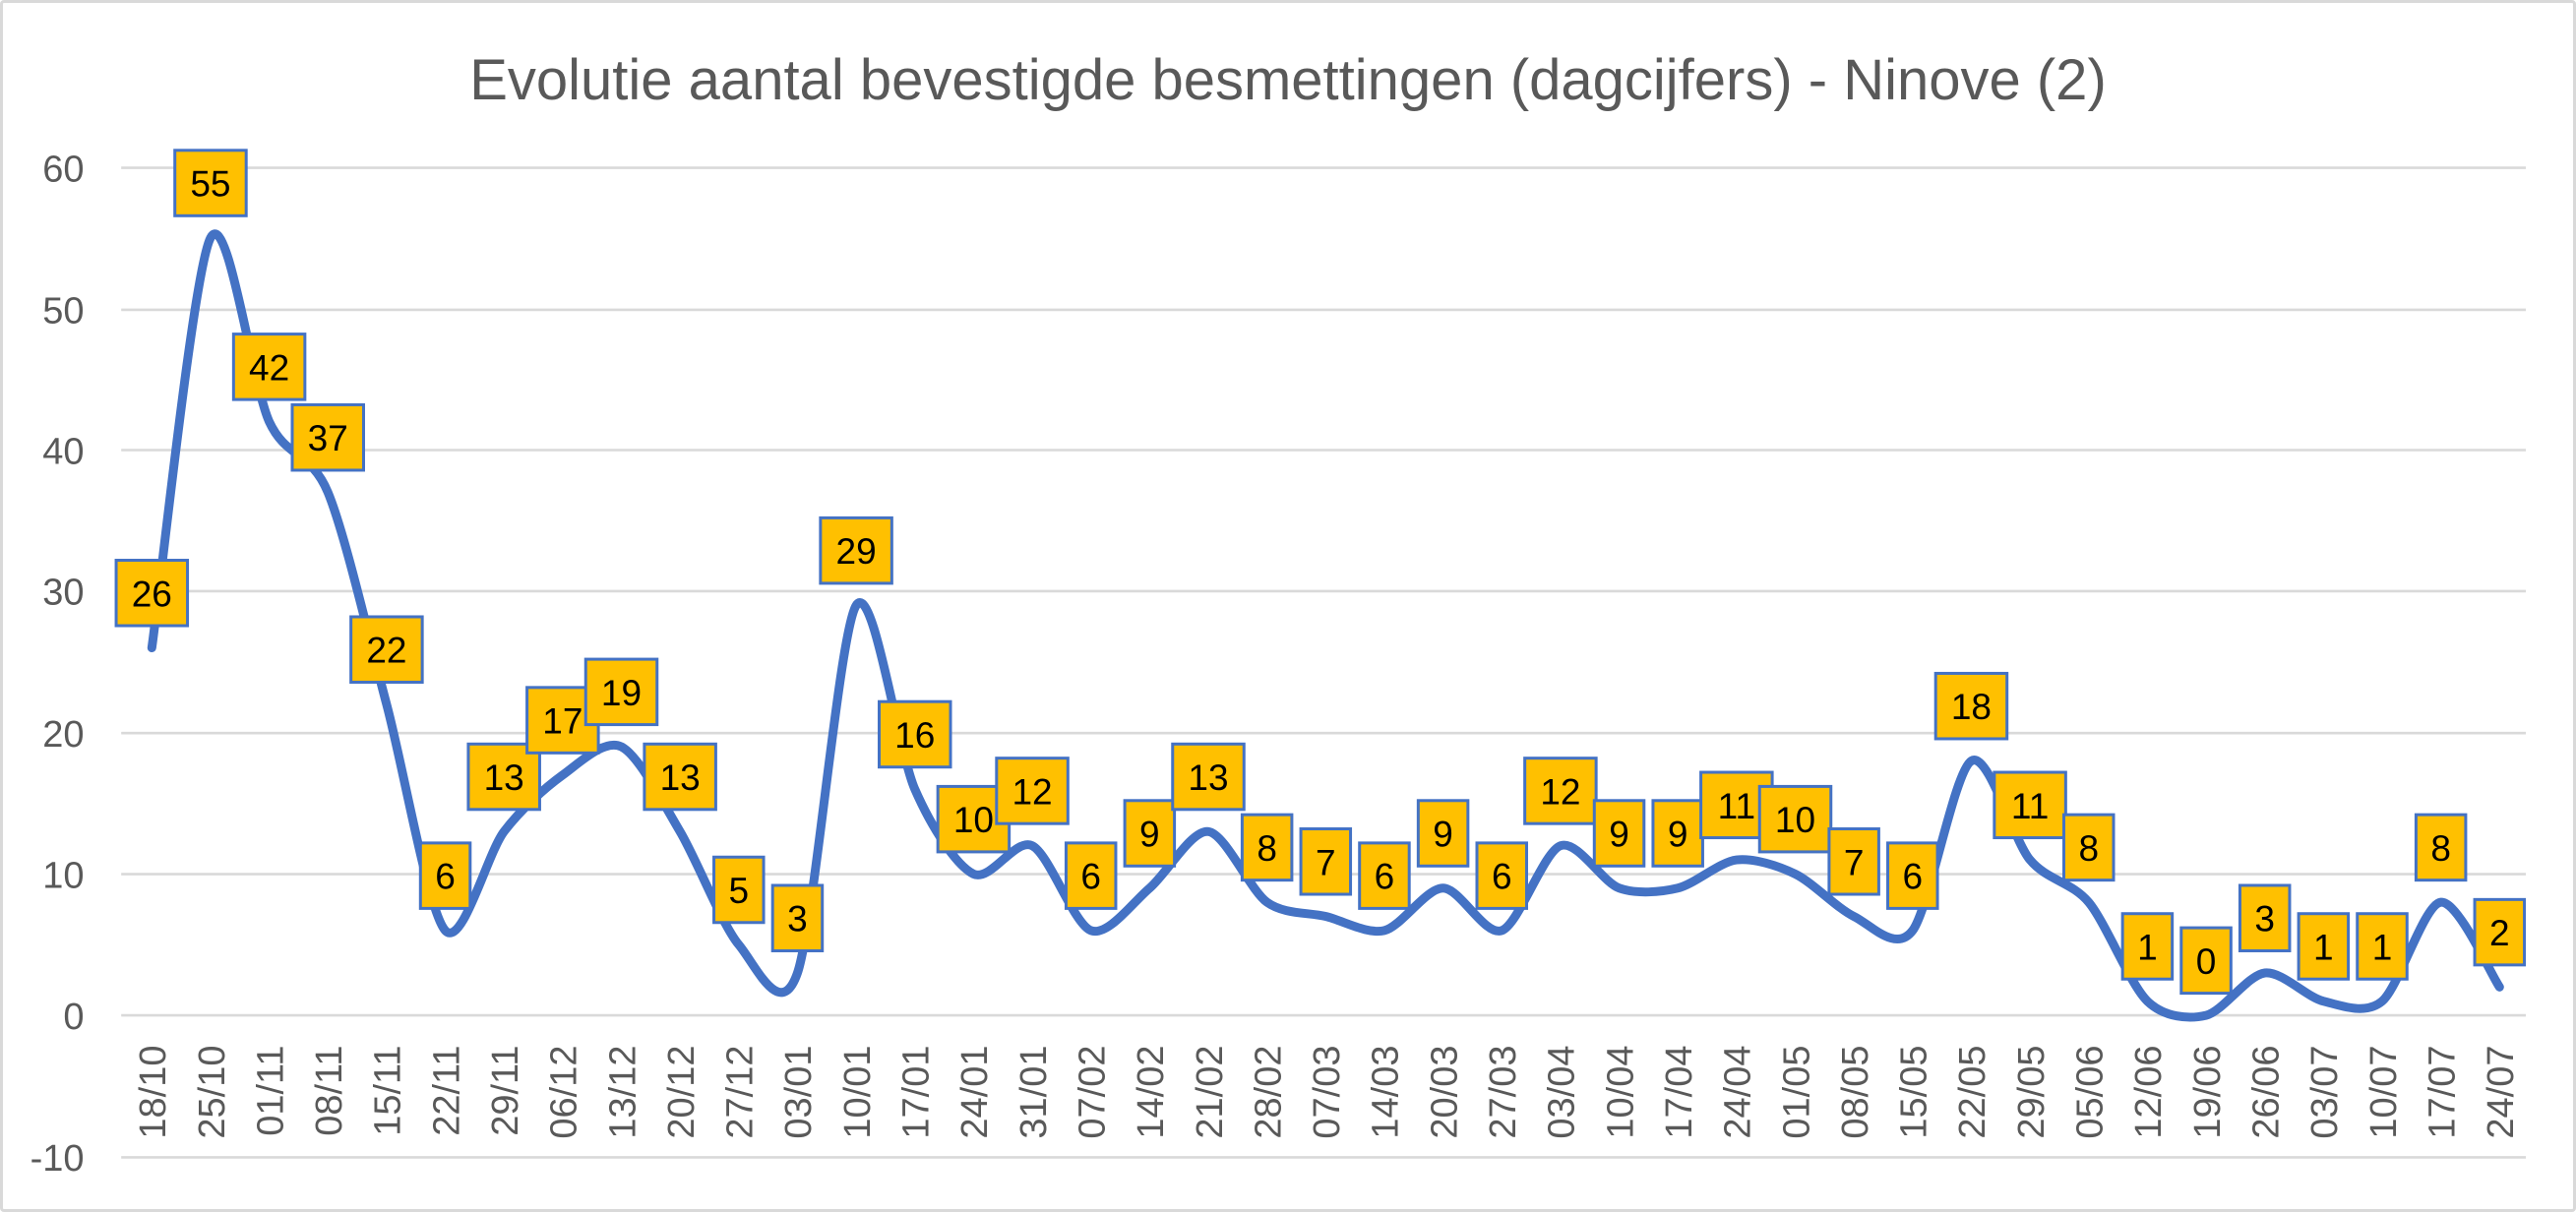 The width and height of the screenshot is (2576, 1212). Describe the element at coordinates (1855, 1092) in the screenshot. I see `svg-text: 08/05` at that location.